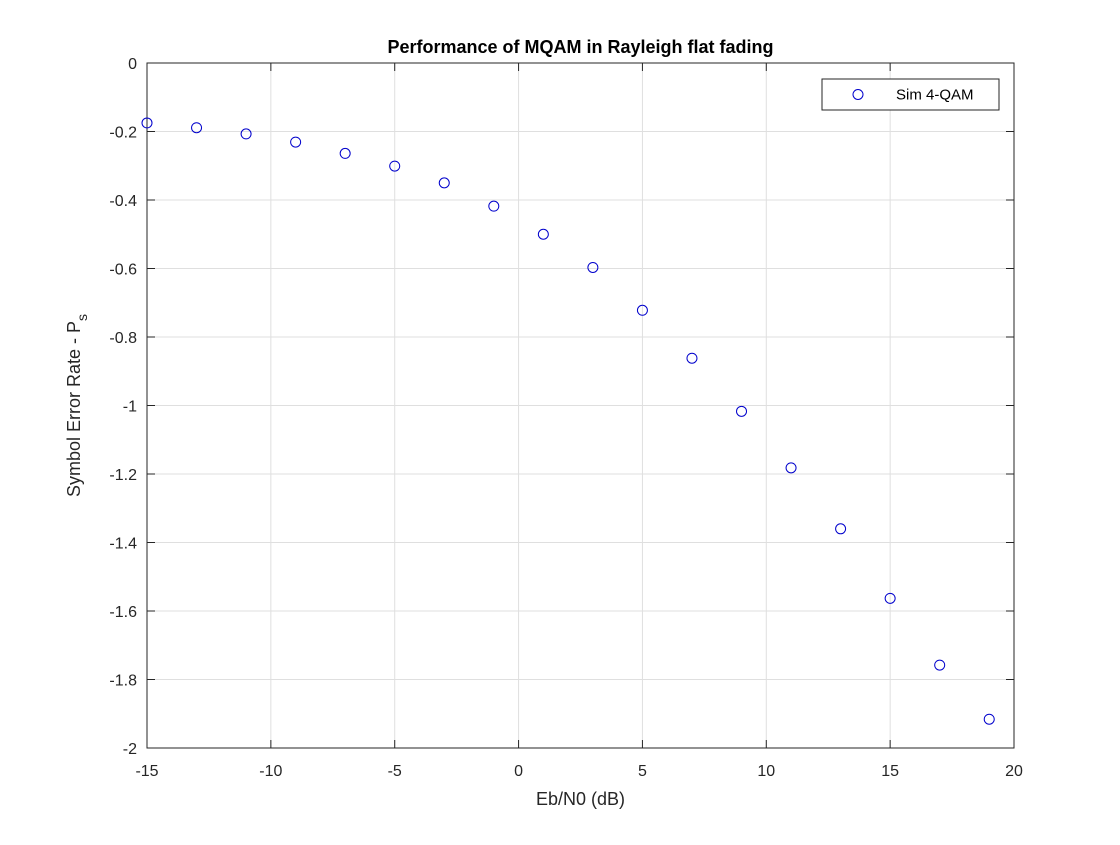 This screenshot has width=1120, height=845. Describe the element at coordinates (146, 771) in the screenshot. I see `x-tick-label: -15` at that location.